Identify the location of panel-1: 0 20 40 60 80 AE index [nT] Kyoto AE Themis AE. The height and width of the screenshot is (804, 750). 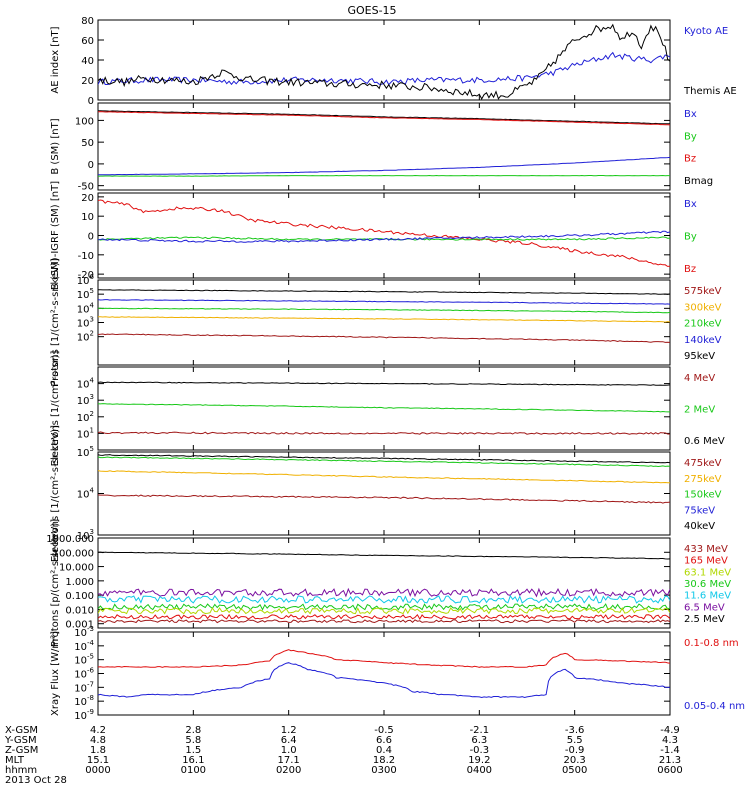
(393, 61).